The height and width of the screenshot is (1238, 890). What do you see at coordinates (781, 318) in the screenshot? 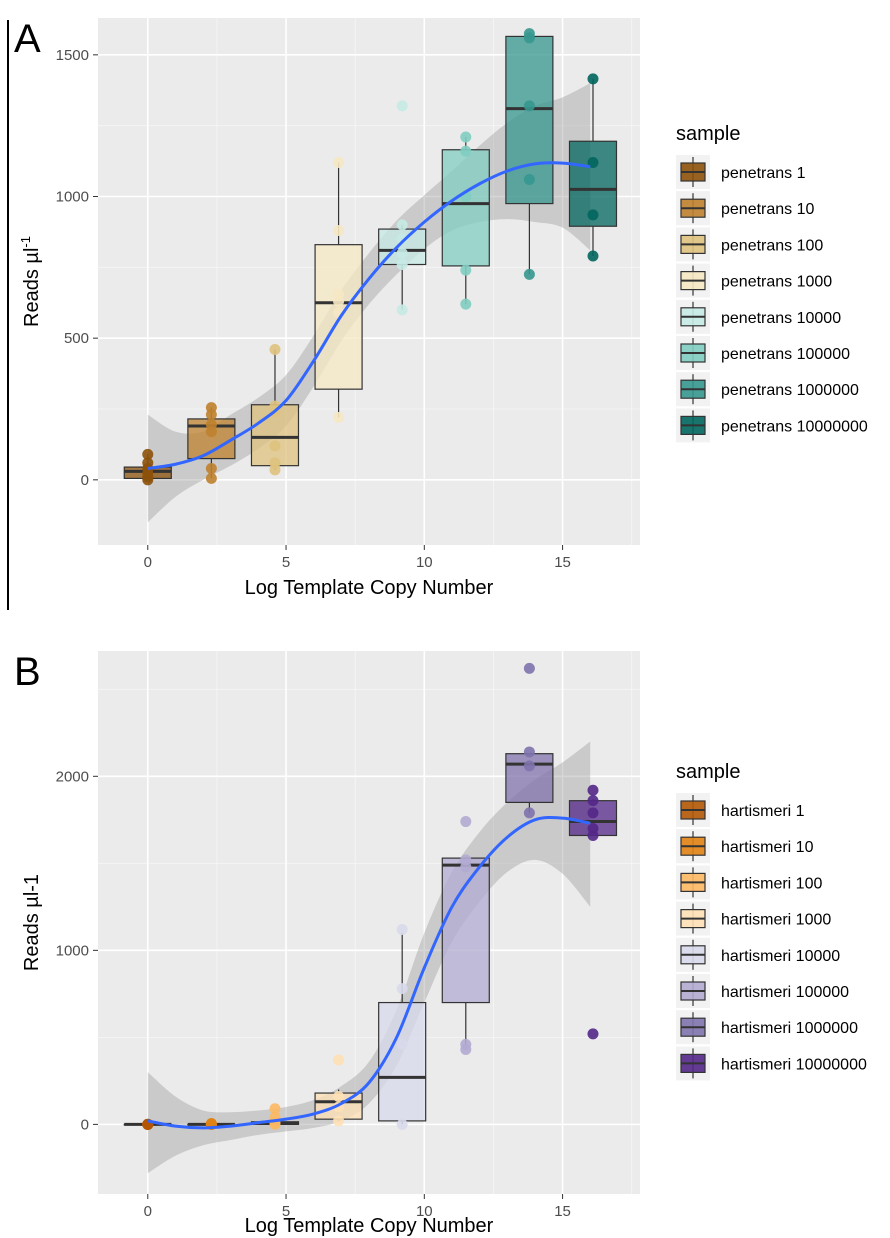
I see `legend-label: penetrans 10000` at bounding box center [781, 318].